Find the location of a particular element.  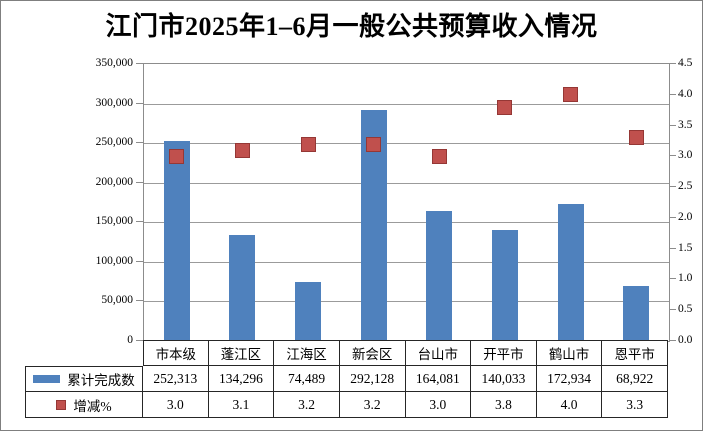

scatter-series-swatch-icon is located at coordinates (61, 404).